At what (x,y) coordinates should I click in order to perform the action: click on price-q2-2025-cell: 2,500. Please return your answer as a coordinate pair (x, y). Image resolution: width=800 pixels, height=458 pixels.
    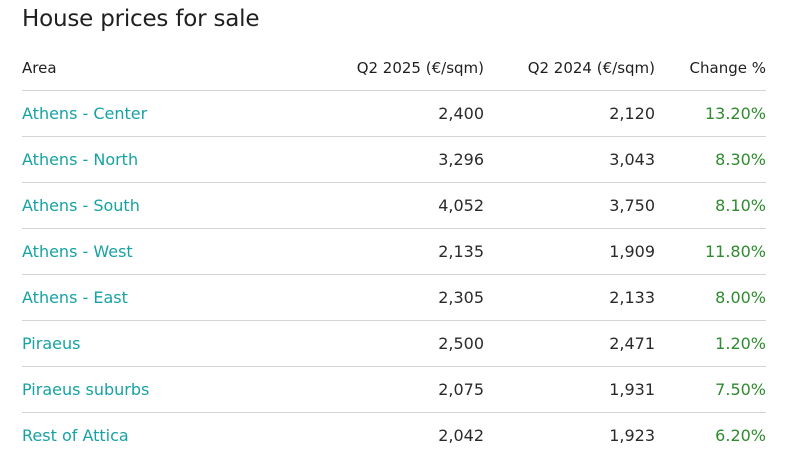
    Looking at the image, I should click on (403, 344).